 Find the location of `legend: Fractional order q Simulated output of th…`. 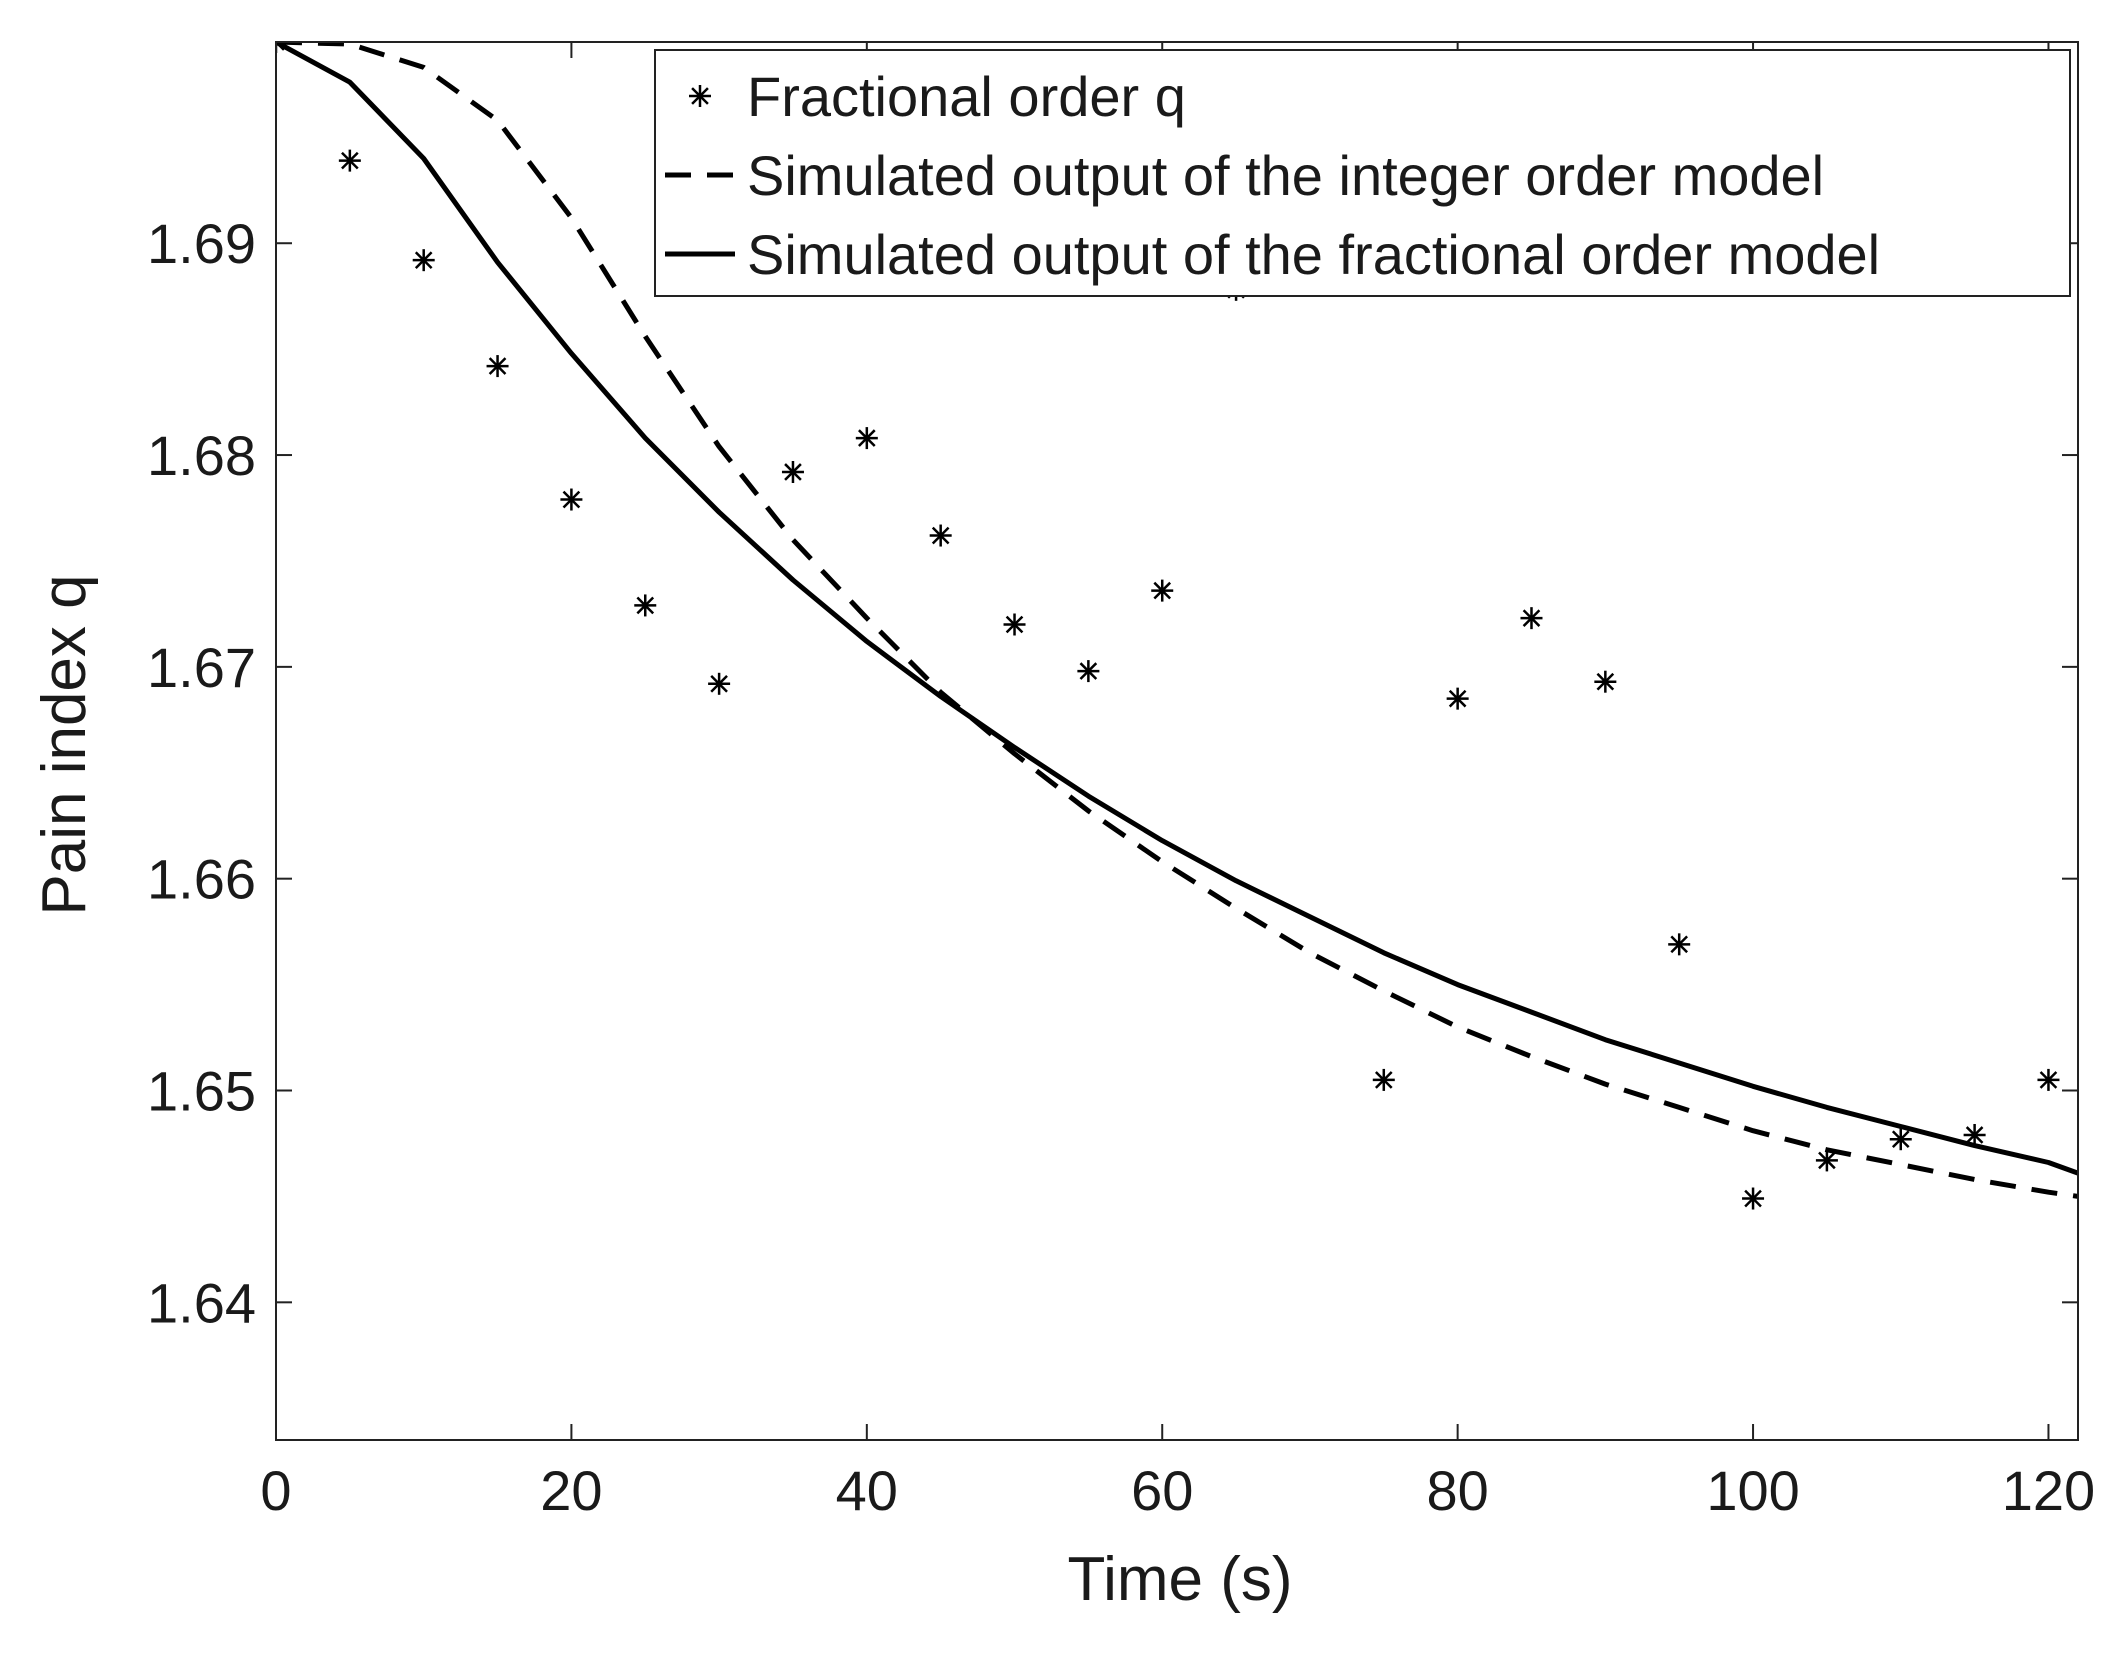

legend: Fractional order q Simulated output of th… is located at coordinates (1362, 173).